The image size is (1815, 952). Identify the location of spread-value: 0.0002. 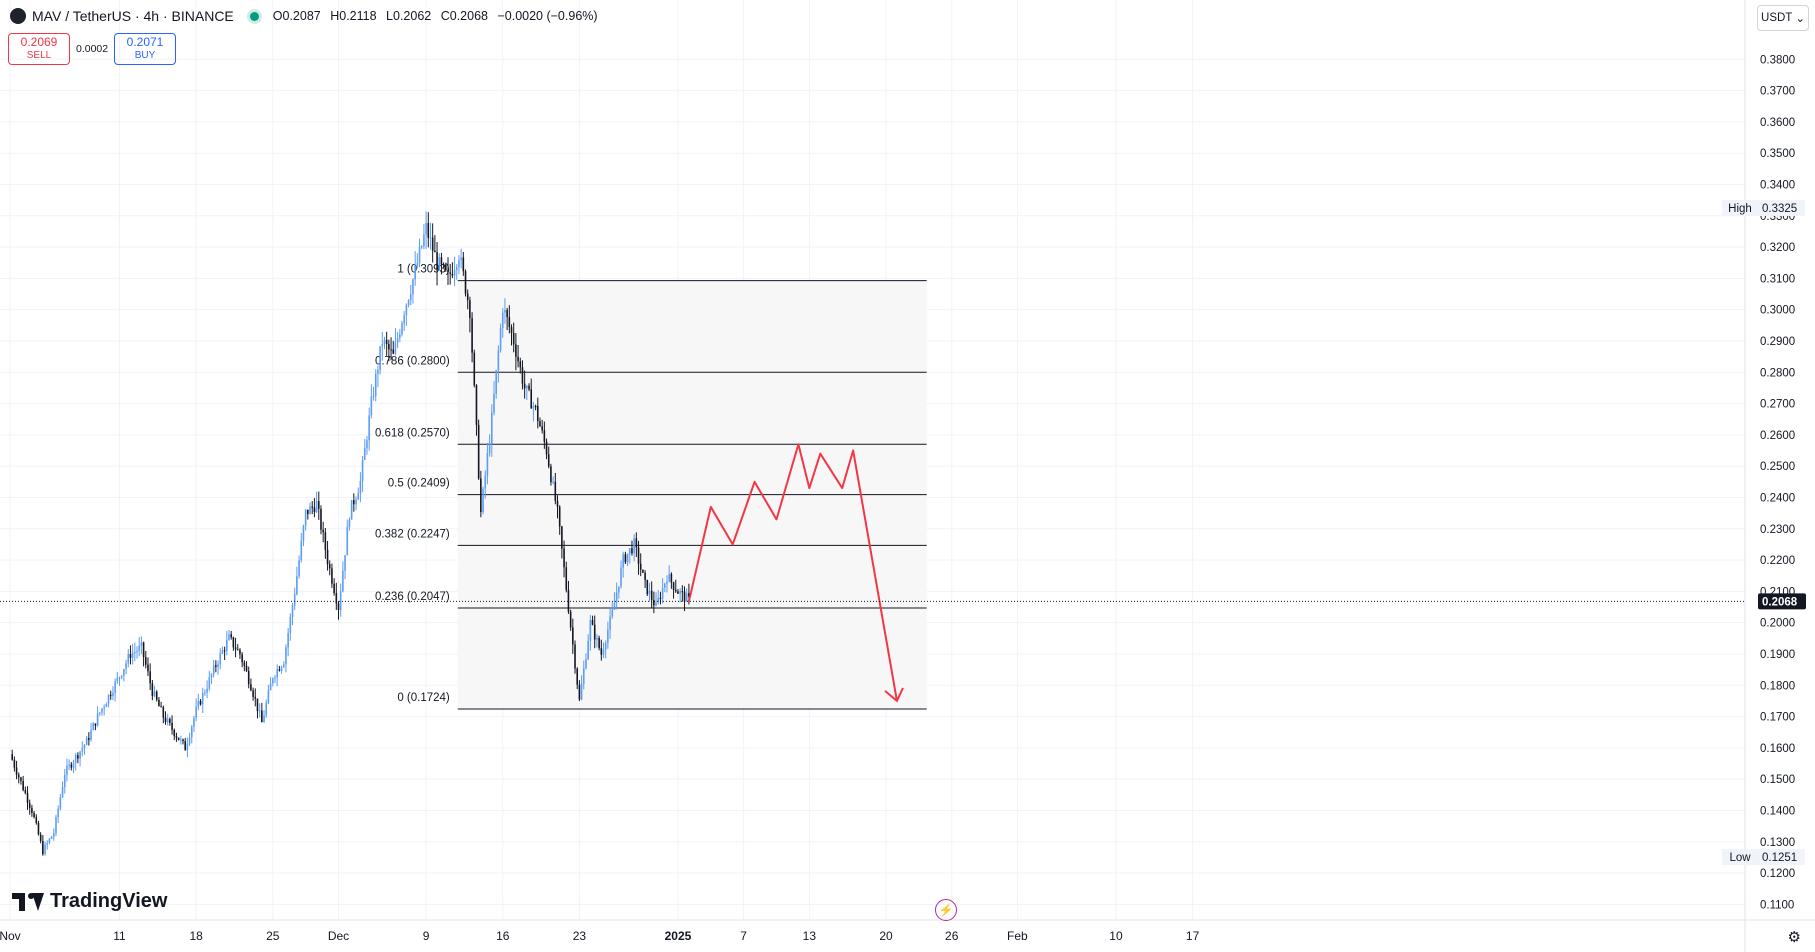
(92, 49).